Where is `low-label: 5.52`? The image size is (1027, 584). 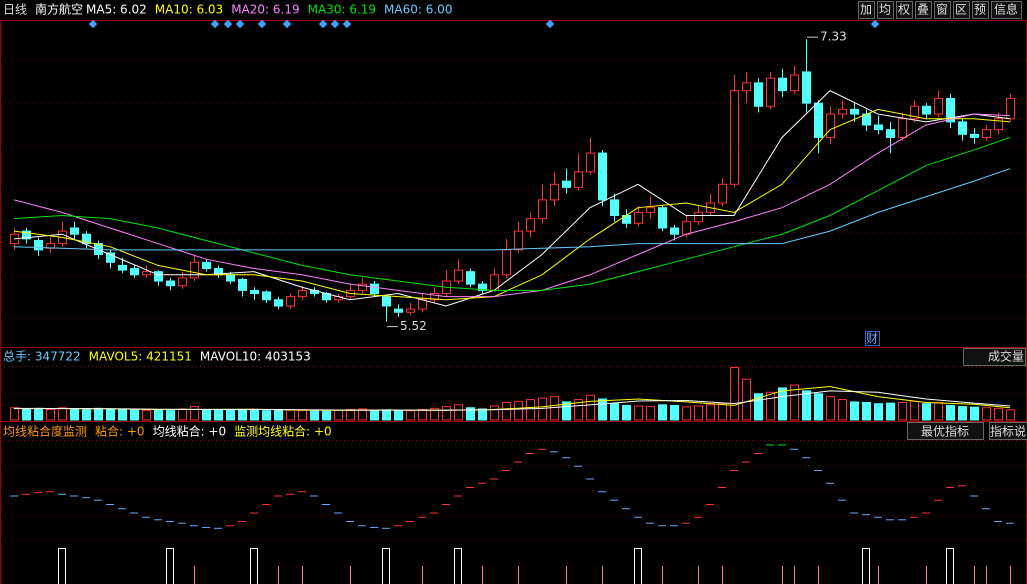
low-label: 5.52 is located at coordinates (413, 326).